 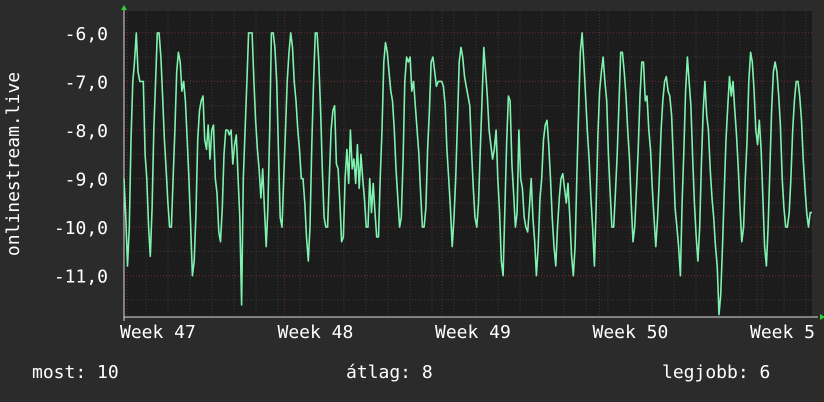 I want to click on legend-best-value: 6, so click(x=765, y=372).